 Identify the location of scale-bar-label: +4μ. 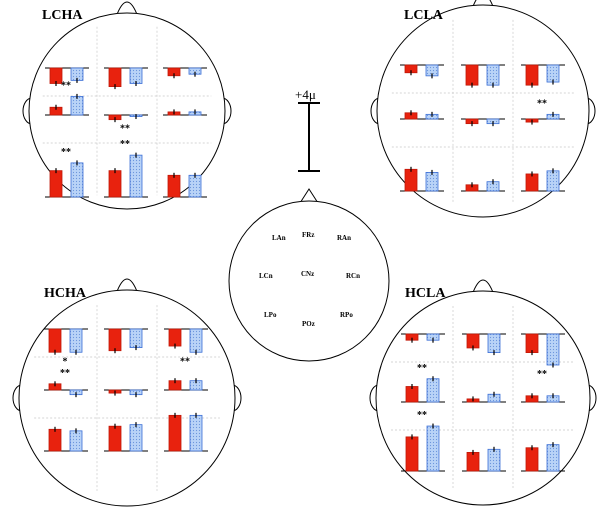
(305, 94).